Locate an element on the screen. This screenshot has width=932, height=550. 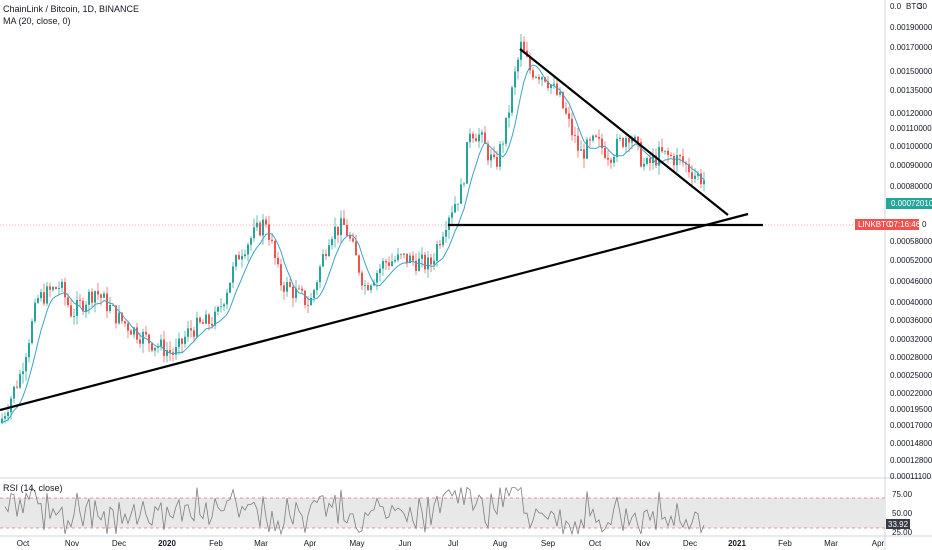
price-tick-label: 0.00170000 is located at coordinates (911, 47).